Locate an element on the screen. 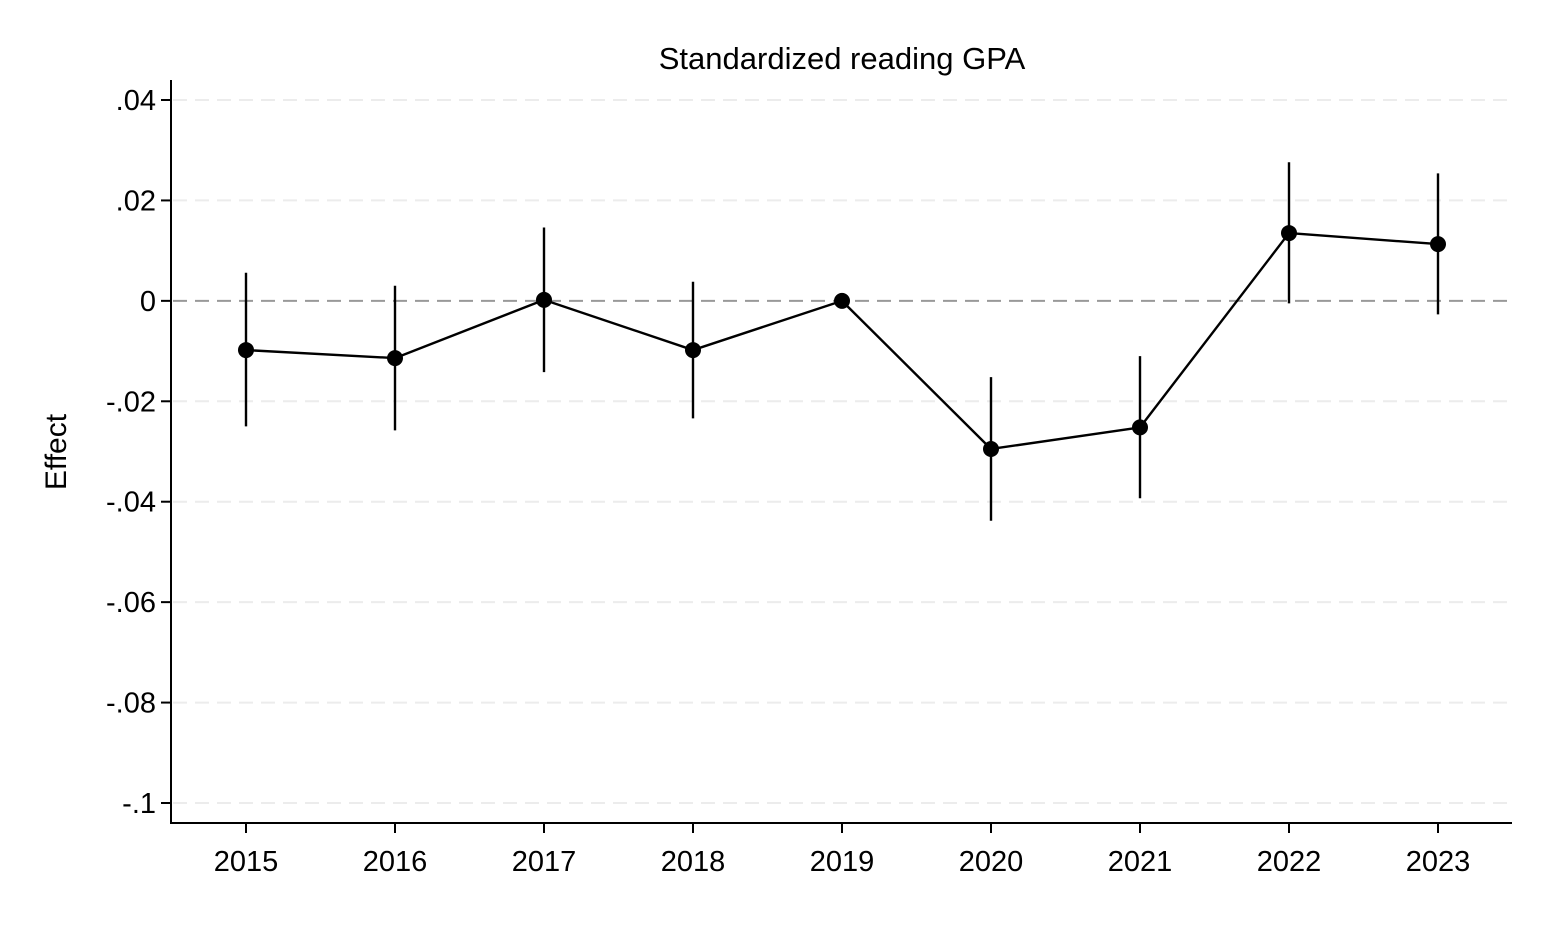 The height and width of the screenshot is (932, 1546). x-tick-label: 2019 is located at coordinates (842, 862).